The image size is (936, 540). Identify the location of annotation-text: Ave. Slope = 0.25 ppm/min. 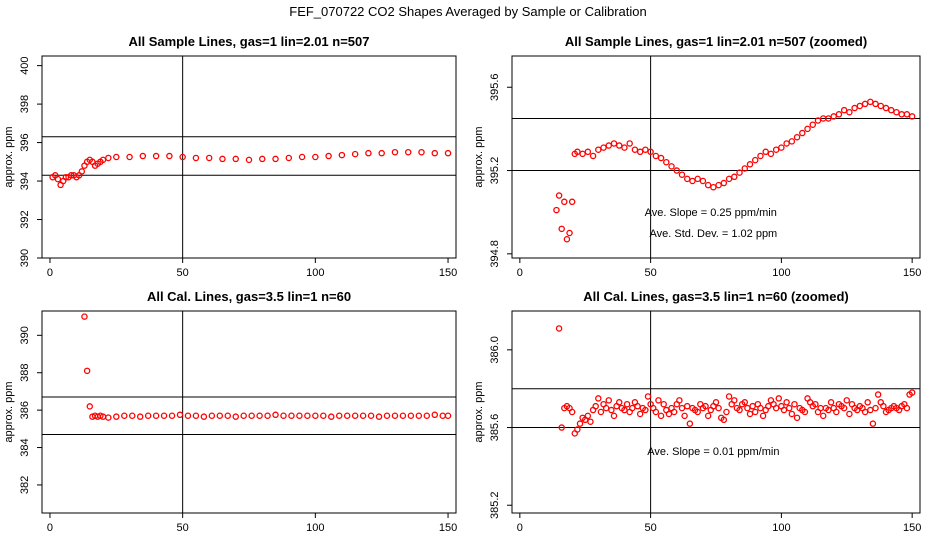
(711, 213).